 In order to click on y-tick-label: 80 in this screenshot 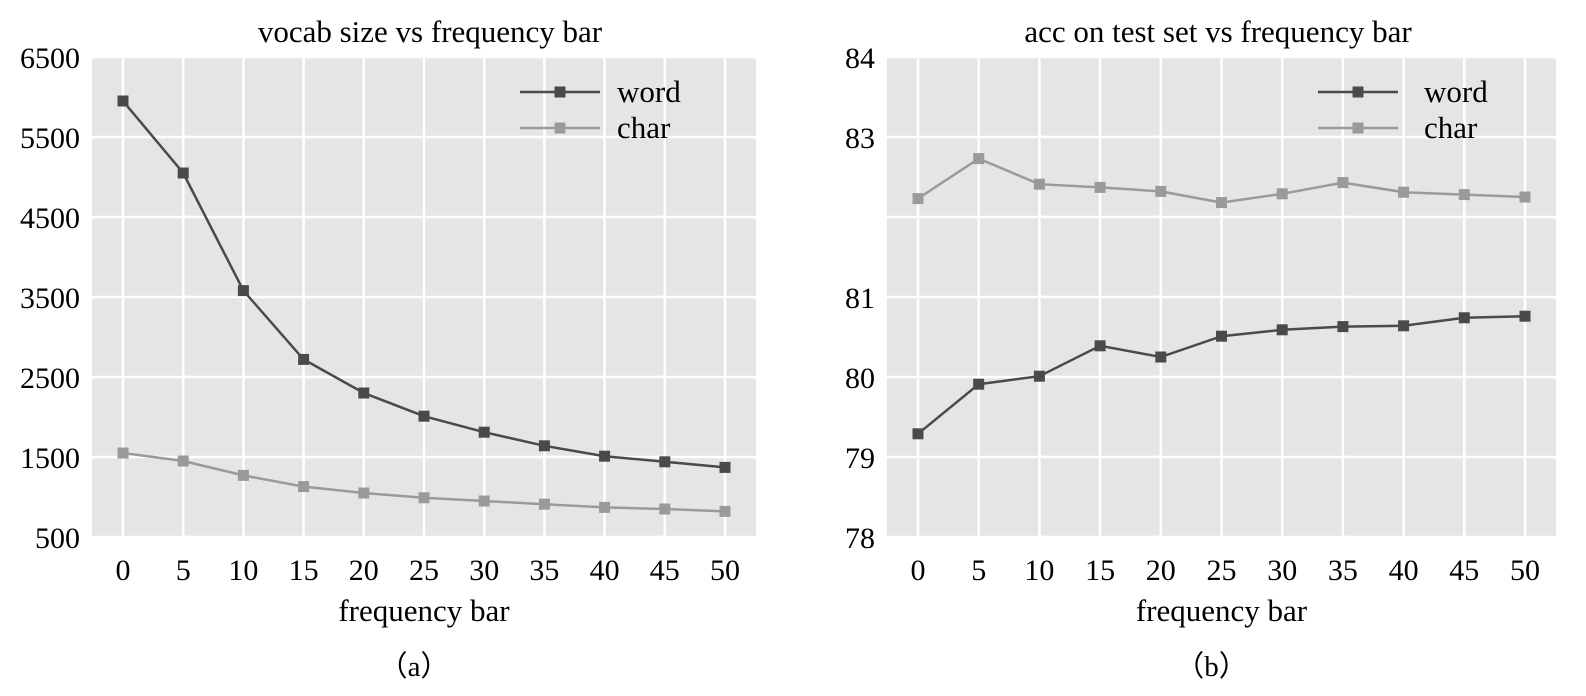, I will do `click(860, 378)`.